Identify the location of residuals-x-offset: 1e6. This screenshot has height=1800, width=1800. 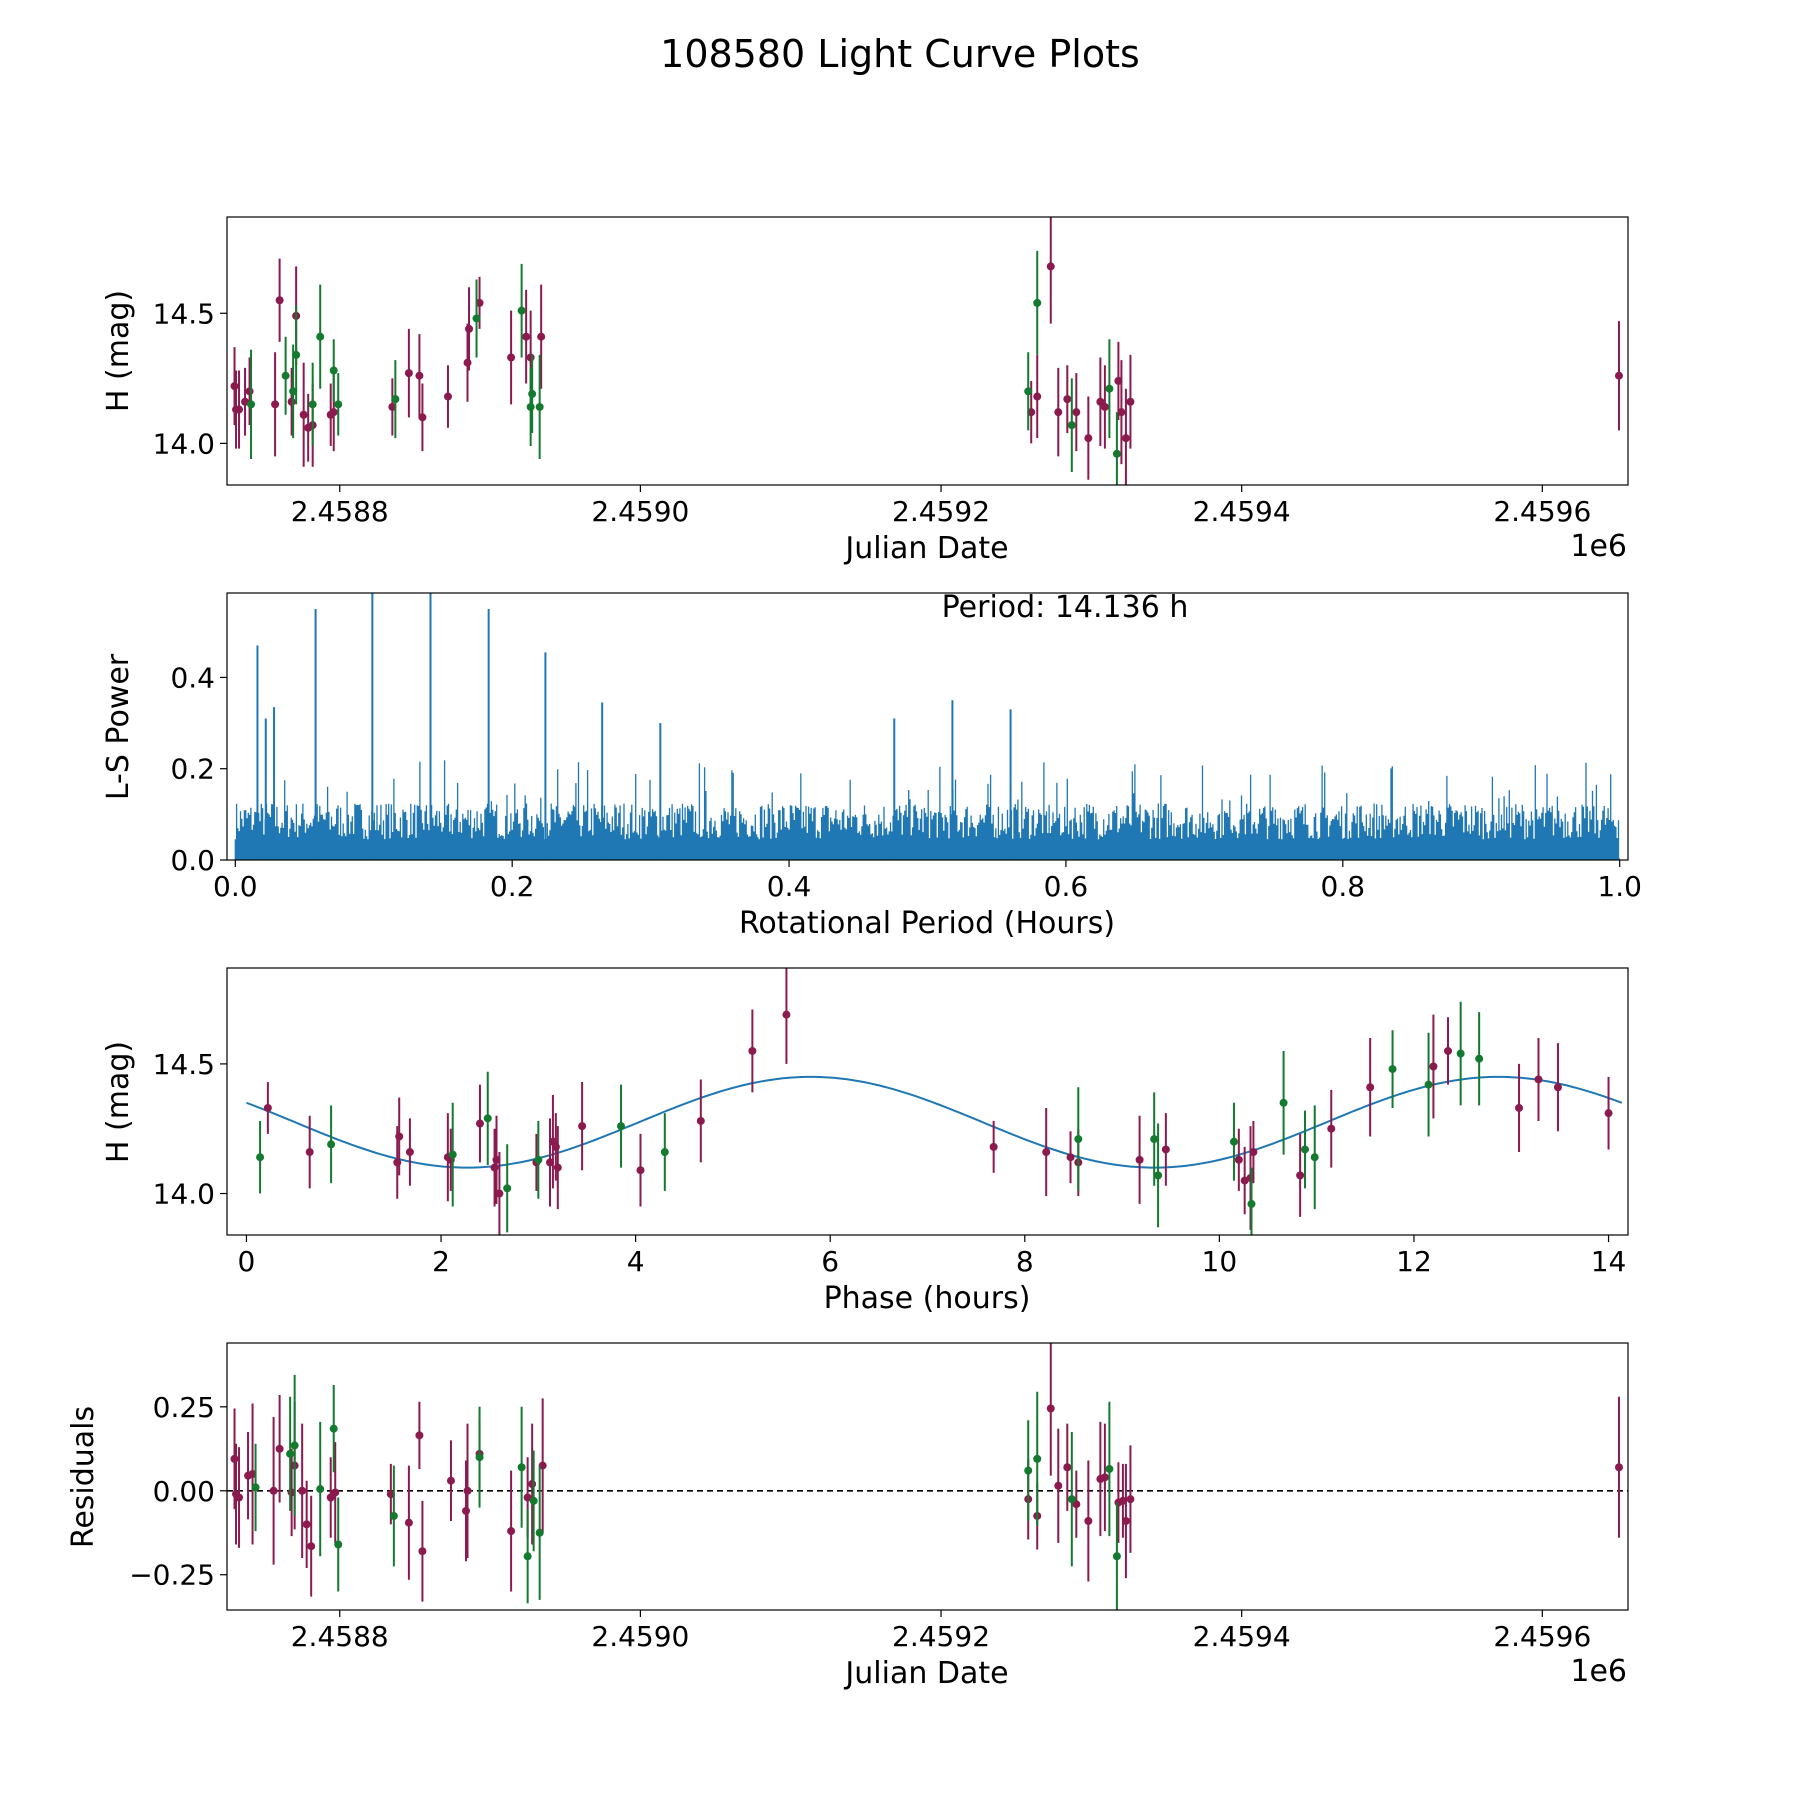
(1598, 1671).